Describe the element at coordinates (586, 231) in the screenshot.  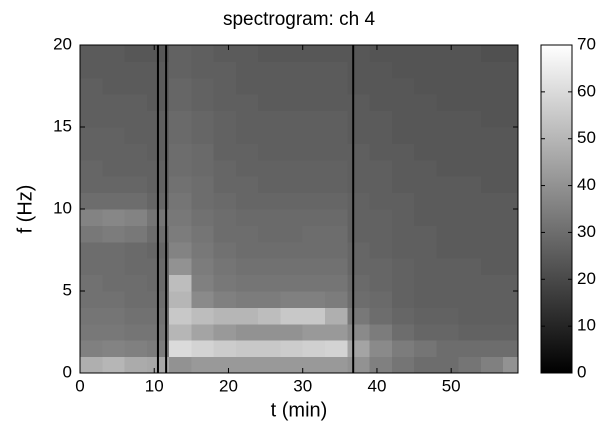
I see `colorbar-tick-label: 30` at that location.